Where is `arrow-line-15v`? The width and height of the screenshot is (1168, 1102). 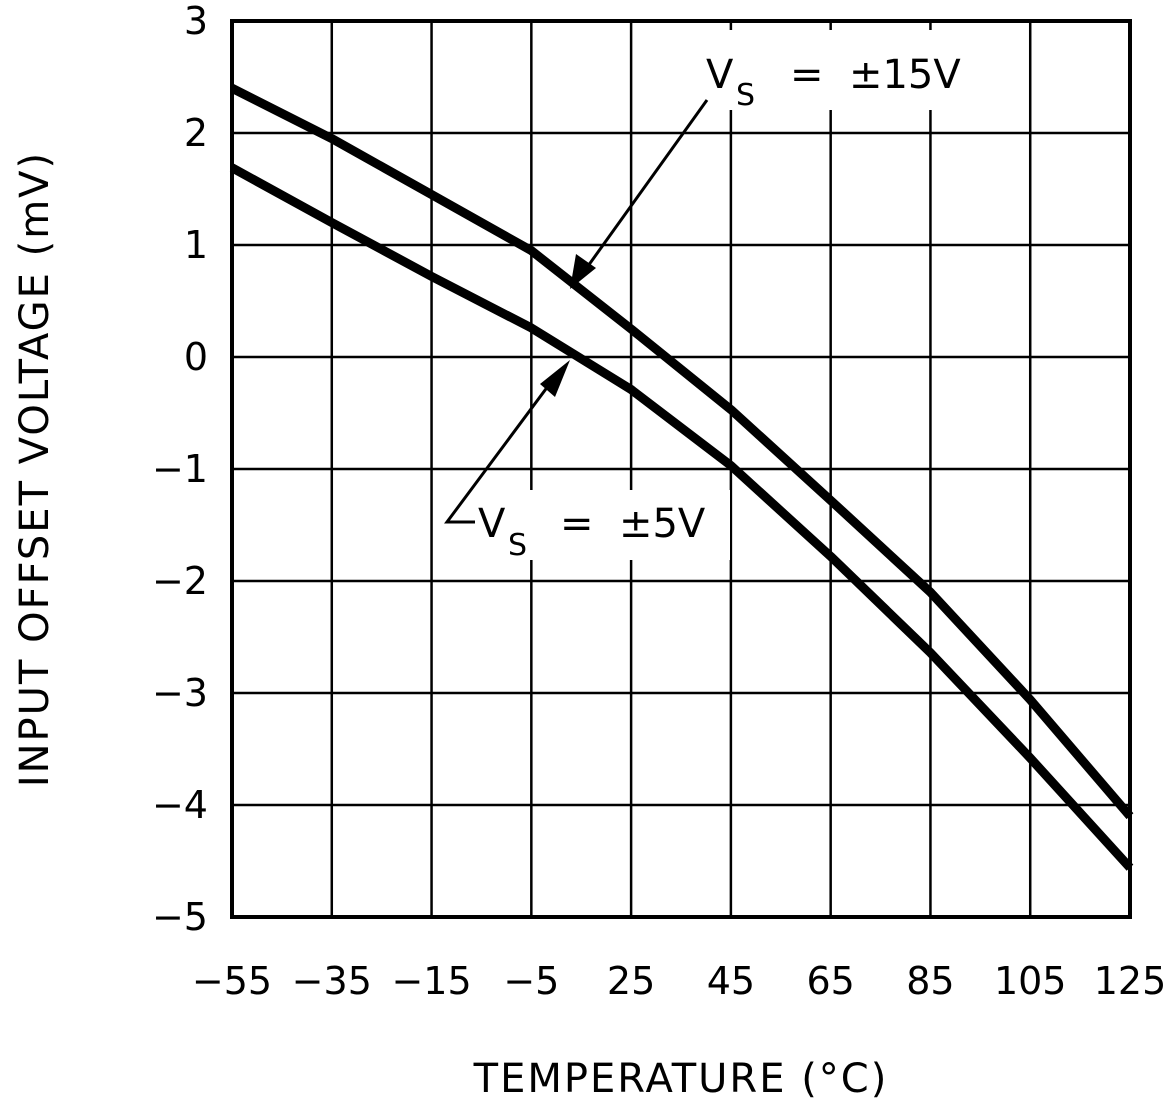 arrow-line-15v is located at coordinates (642, 190).